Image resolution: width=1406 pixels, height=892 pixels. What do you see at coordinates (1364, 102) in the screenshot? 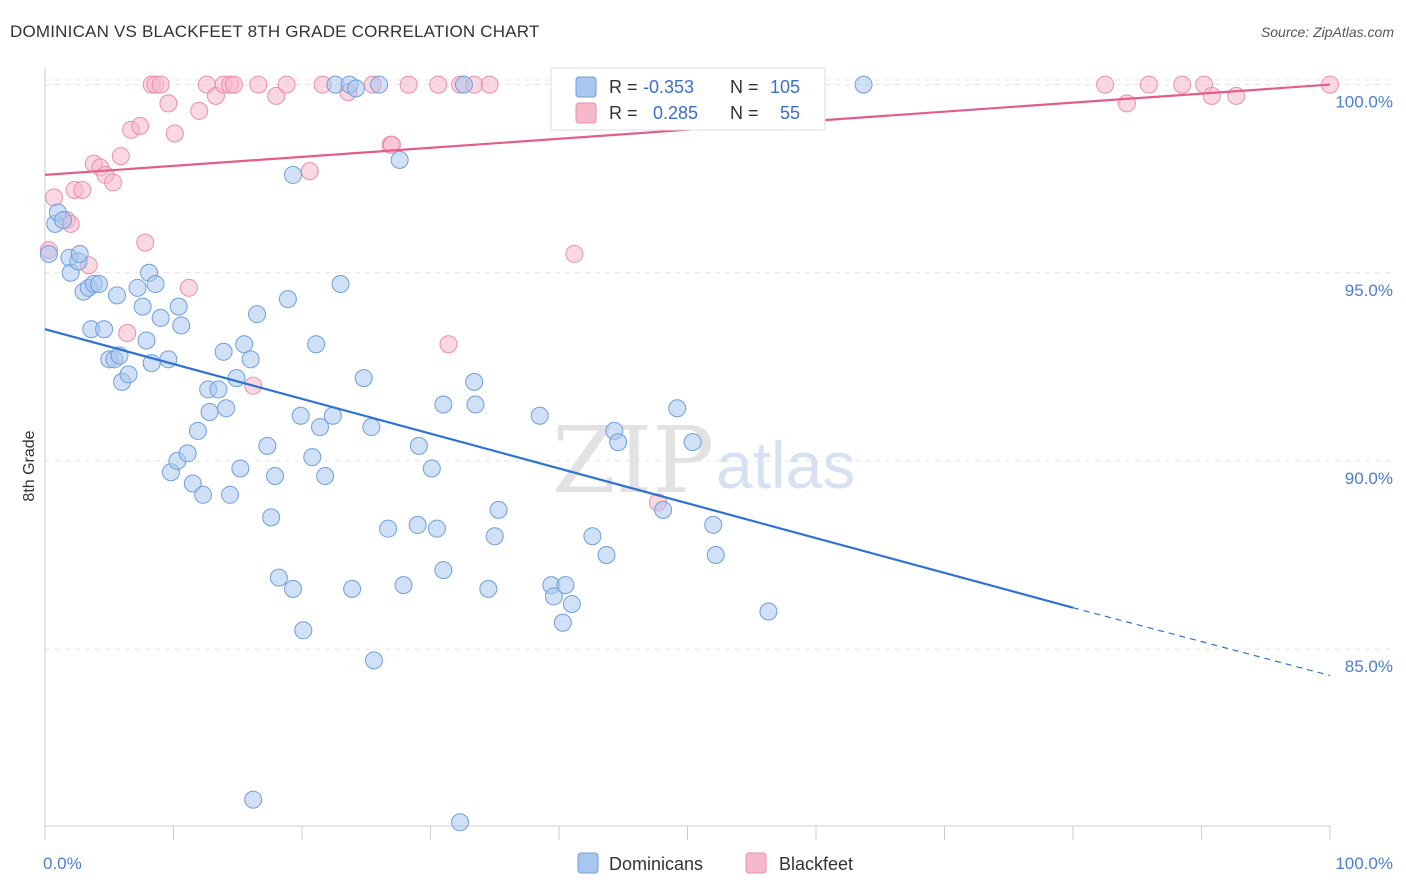
I see `y-tick-label: 100.0%` at bounding box center [1364, 102].